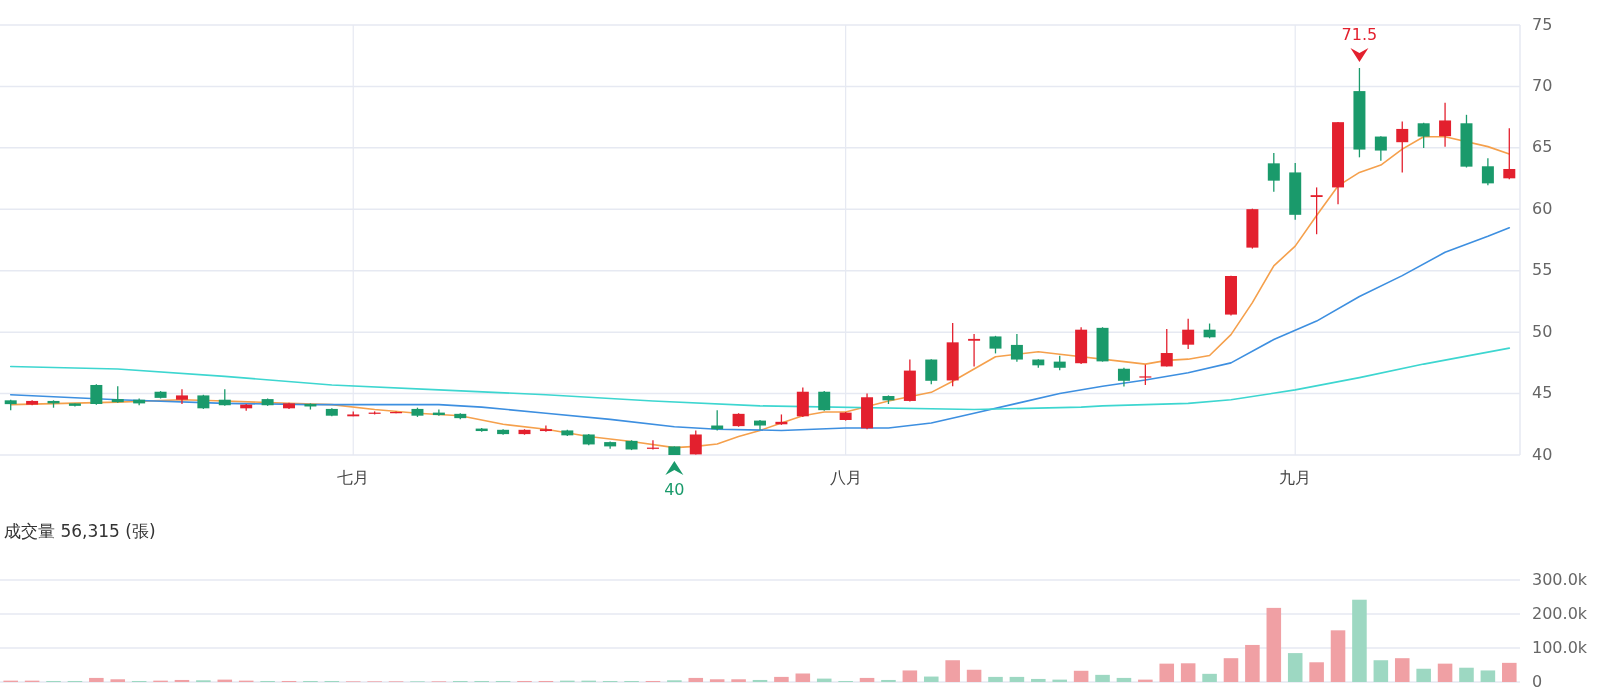 This screenshot has height=700, width=1600. I want to click on chart-title: 成交量 56,315 (張), so click(80, 531).